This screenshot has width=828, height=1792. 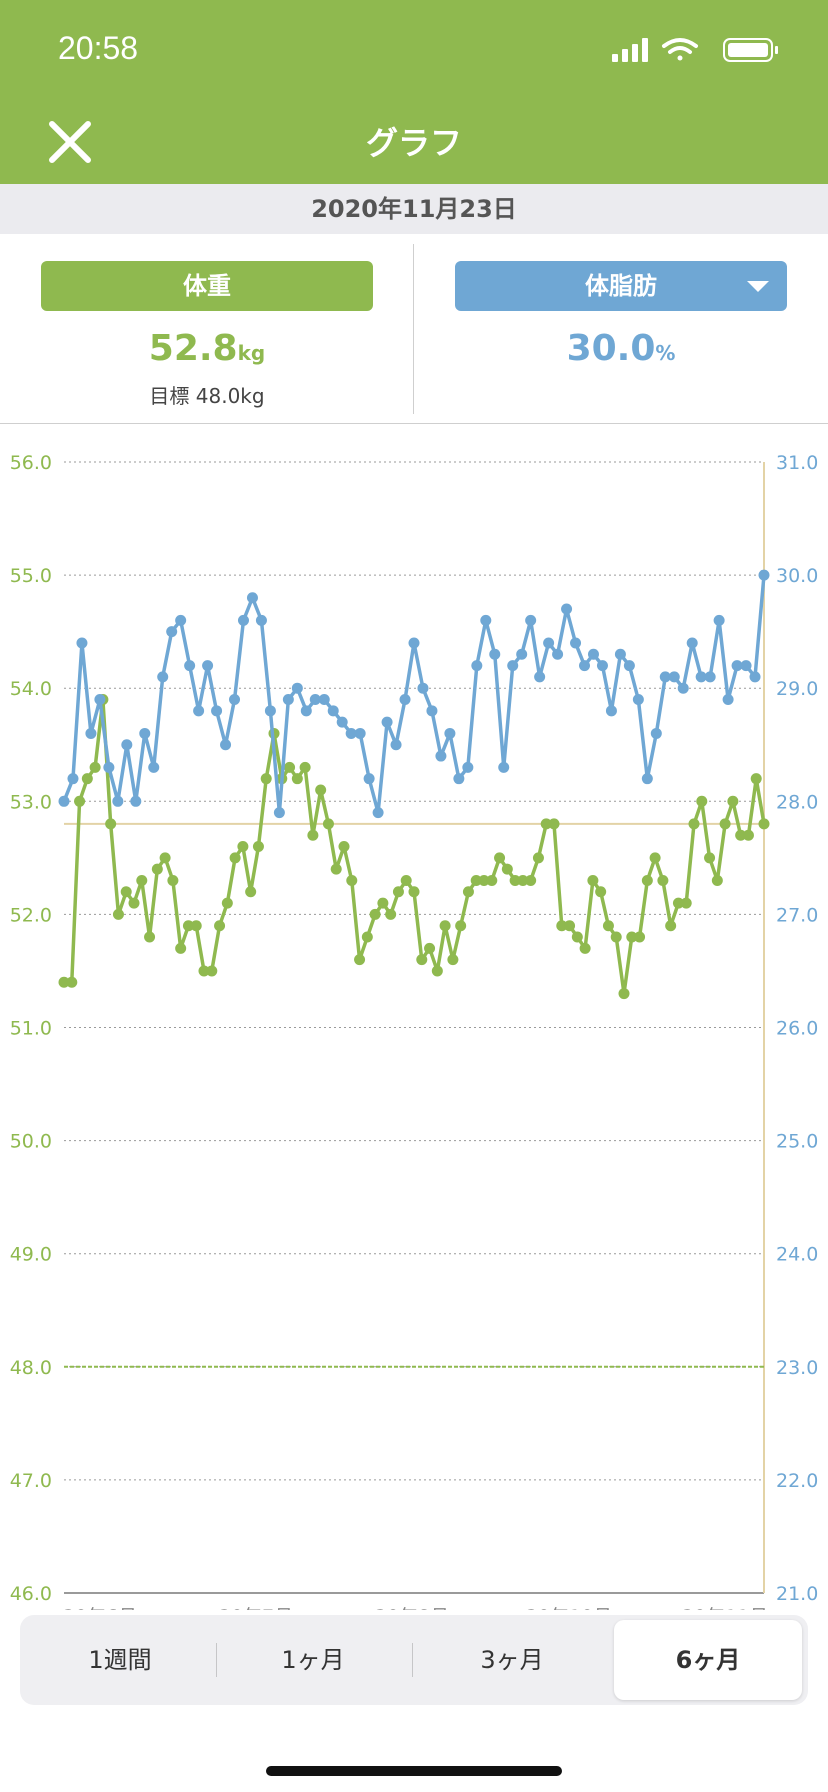 I want to click on tab-1-week: 1週間, so click(x=120, y=1660).